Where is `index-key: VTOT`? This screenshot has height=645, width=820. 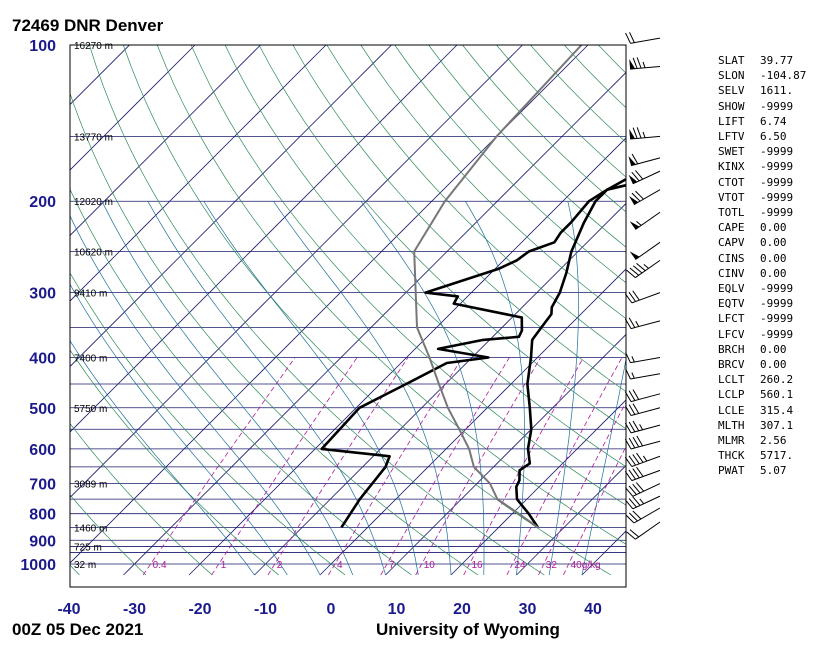 index-key: VTOT is located at coordinates (731, 197).